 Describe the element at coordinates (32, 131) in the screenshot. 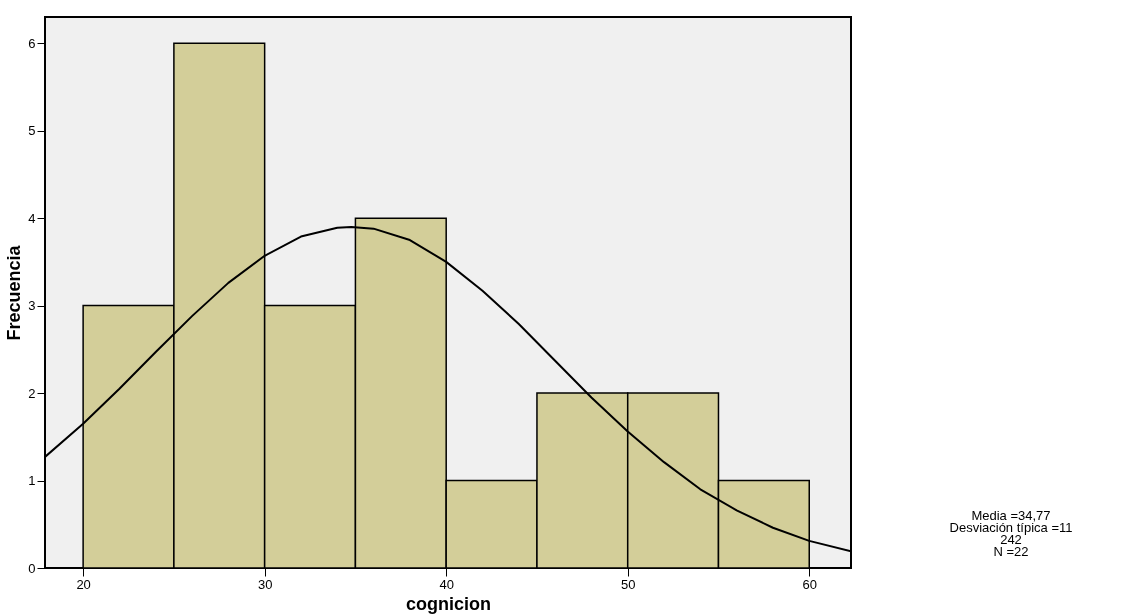

I see `y-tick-label: 5` at that location.